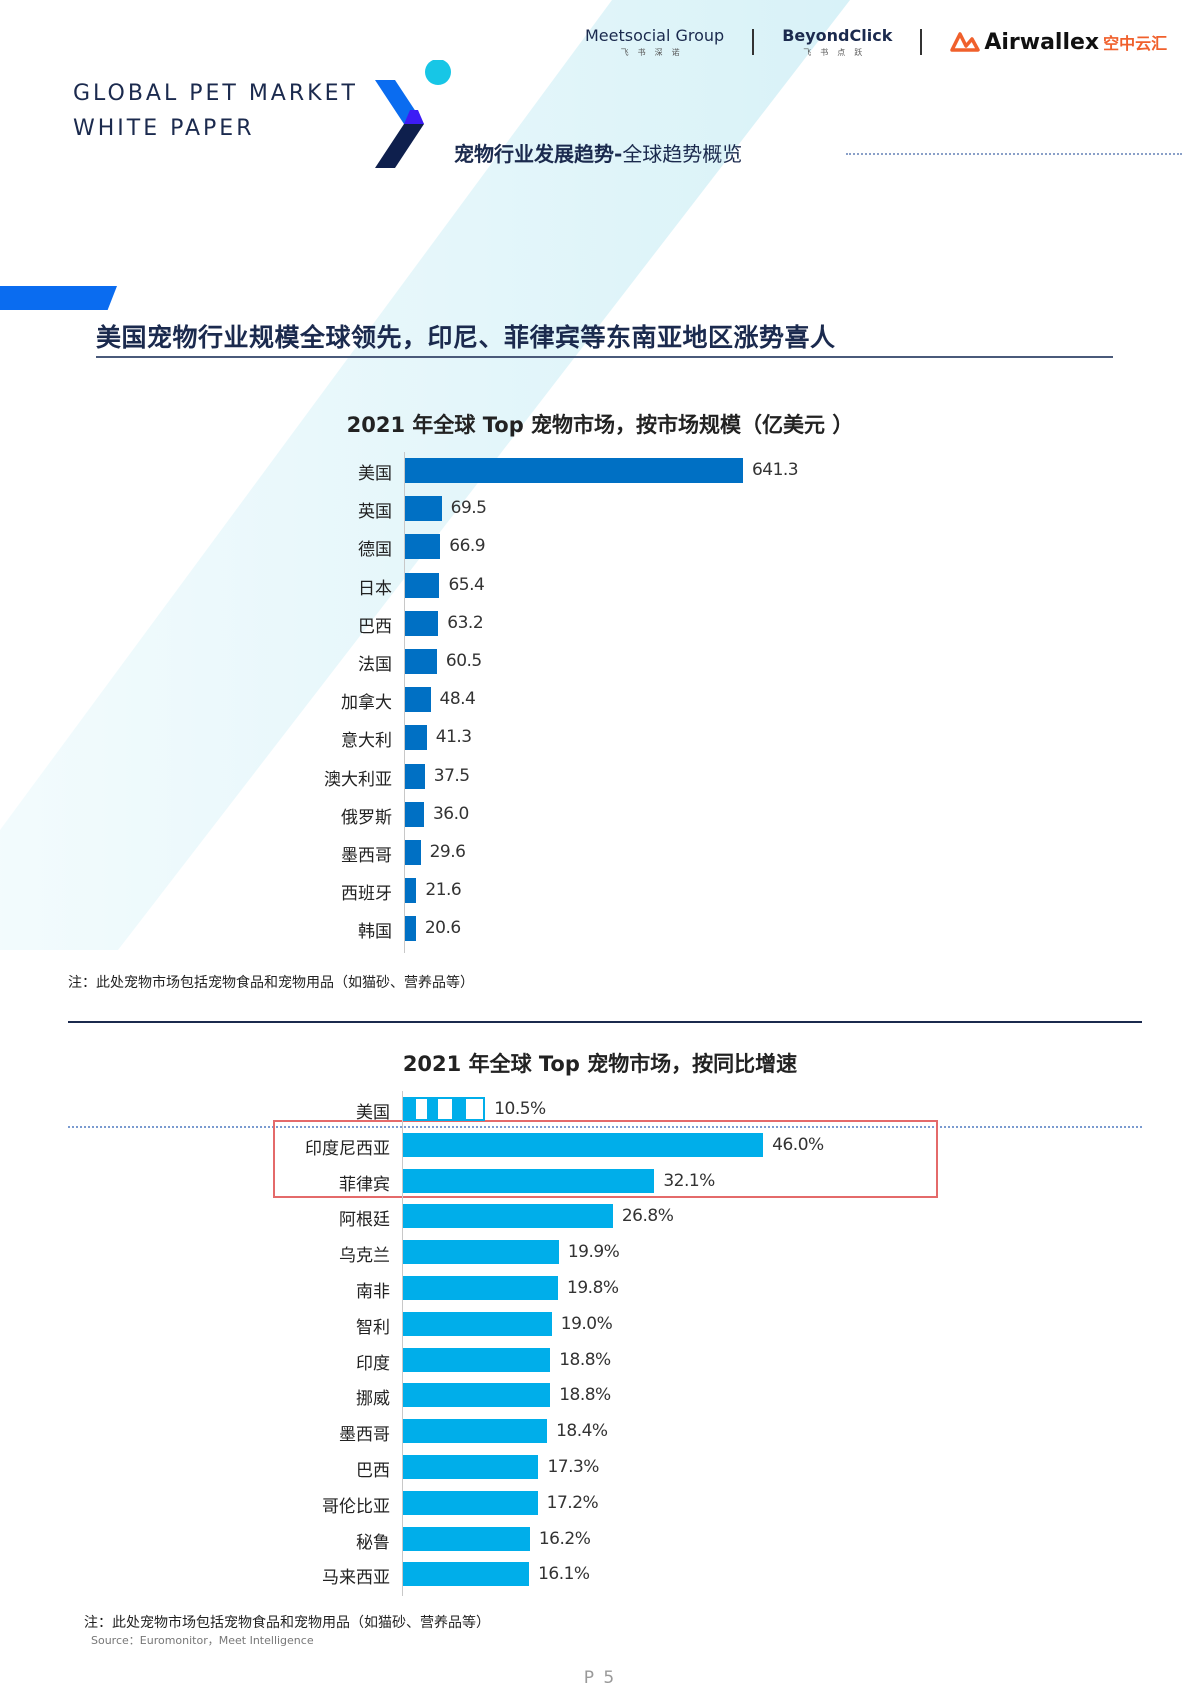 The height and width of the screenshot is (1694, 1200). Describe the element at coordinates (647, 1216) in the screenshot. I see `bar-value-label: 26.8%` at that location.